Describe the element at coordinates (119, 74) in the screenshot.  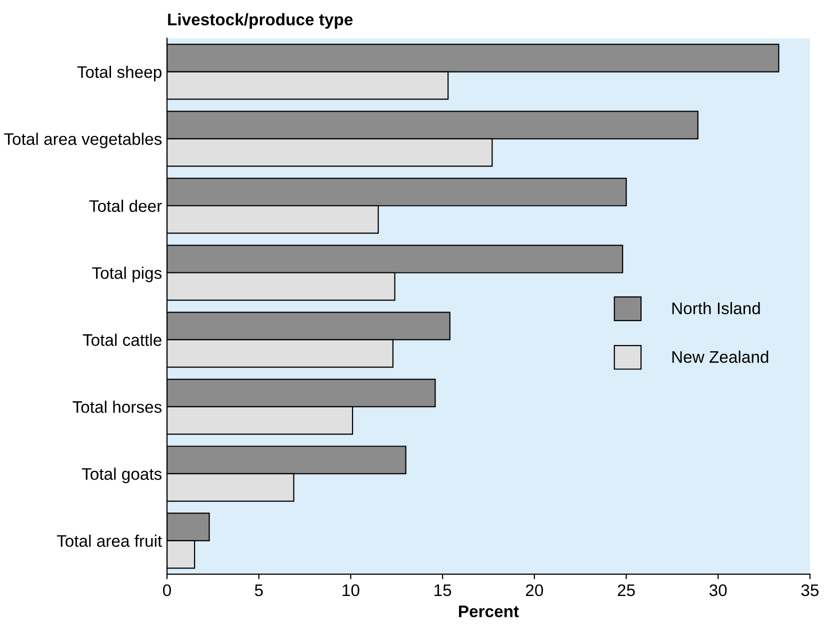
I see `y-tick-label: Total sheep` at that location.